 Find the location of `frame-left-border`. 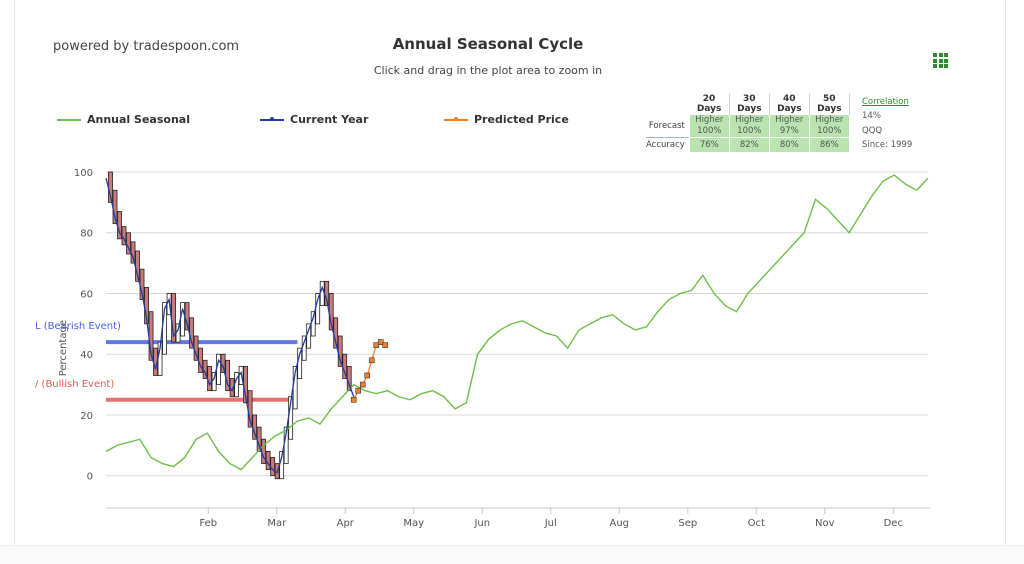

frame-left-border is located at coordinates (14, 272).